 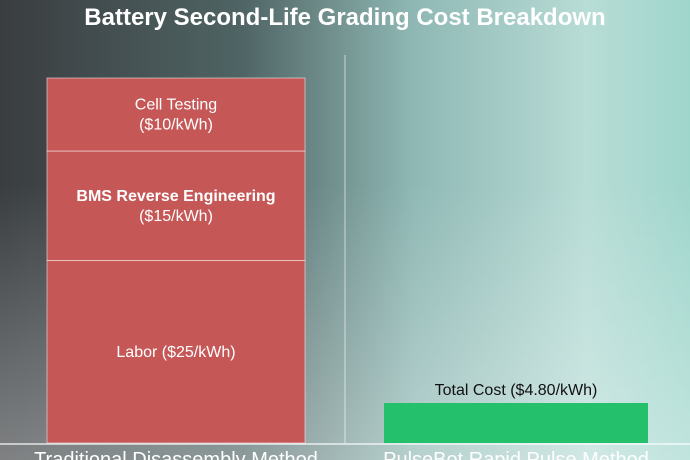 I want to click on data-label: Total Cost ($4.80/kWh), so click(x=516, y=390).